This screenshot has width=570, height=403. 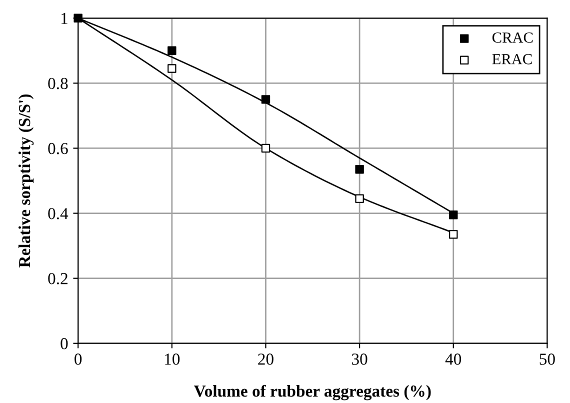 I want to click on legend-label: ERAC, so click(x=512, y=59).